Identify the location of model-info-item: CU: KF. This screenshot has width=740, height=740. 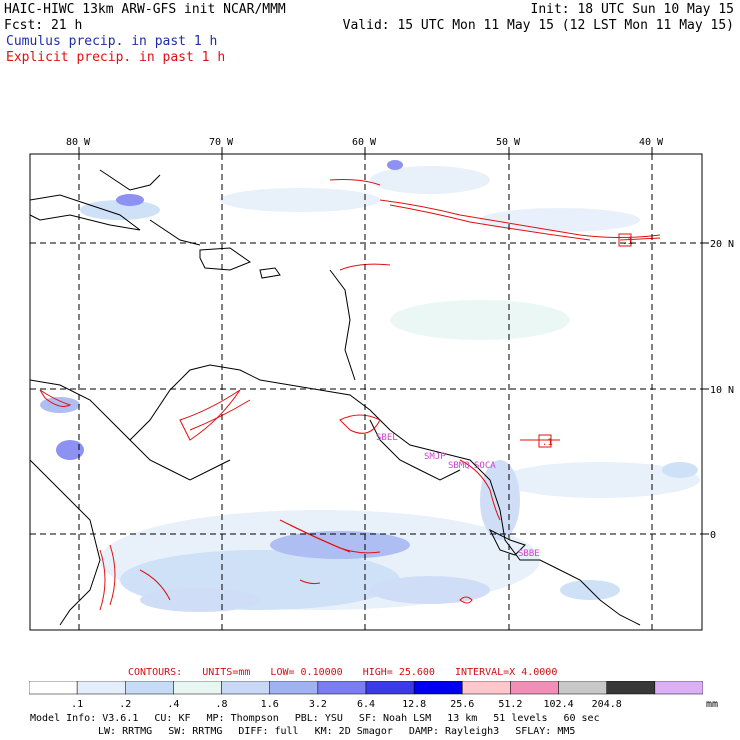
(172, 718).